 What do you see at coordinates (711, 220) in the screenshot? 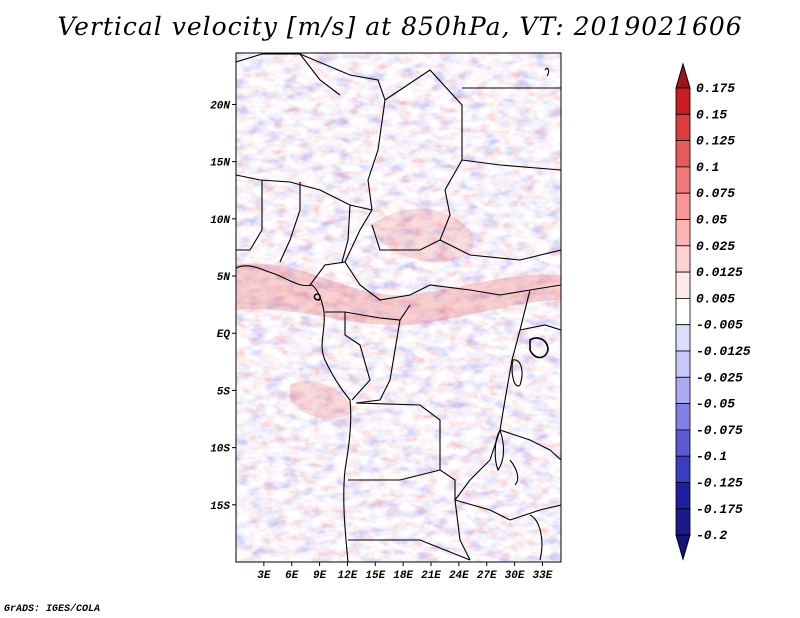
I see `colorbar-label: 0.05` at bounding box center [711, 220].